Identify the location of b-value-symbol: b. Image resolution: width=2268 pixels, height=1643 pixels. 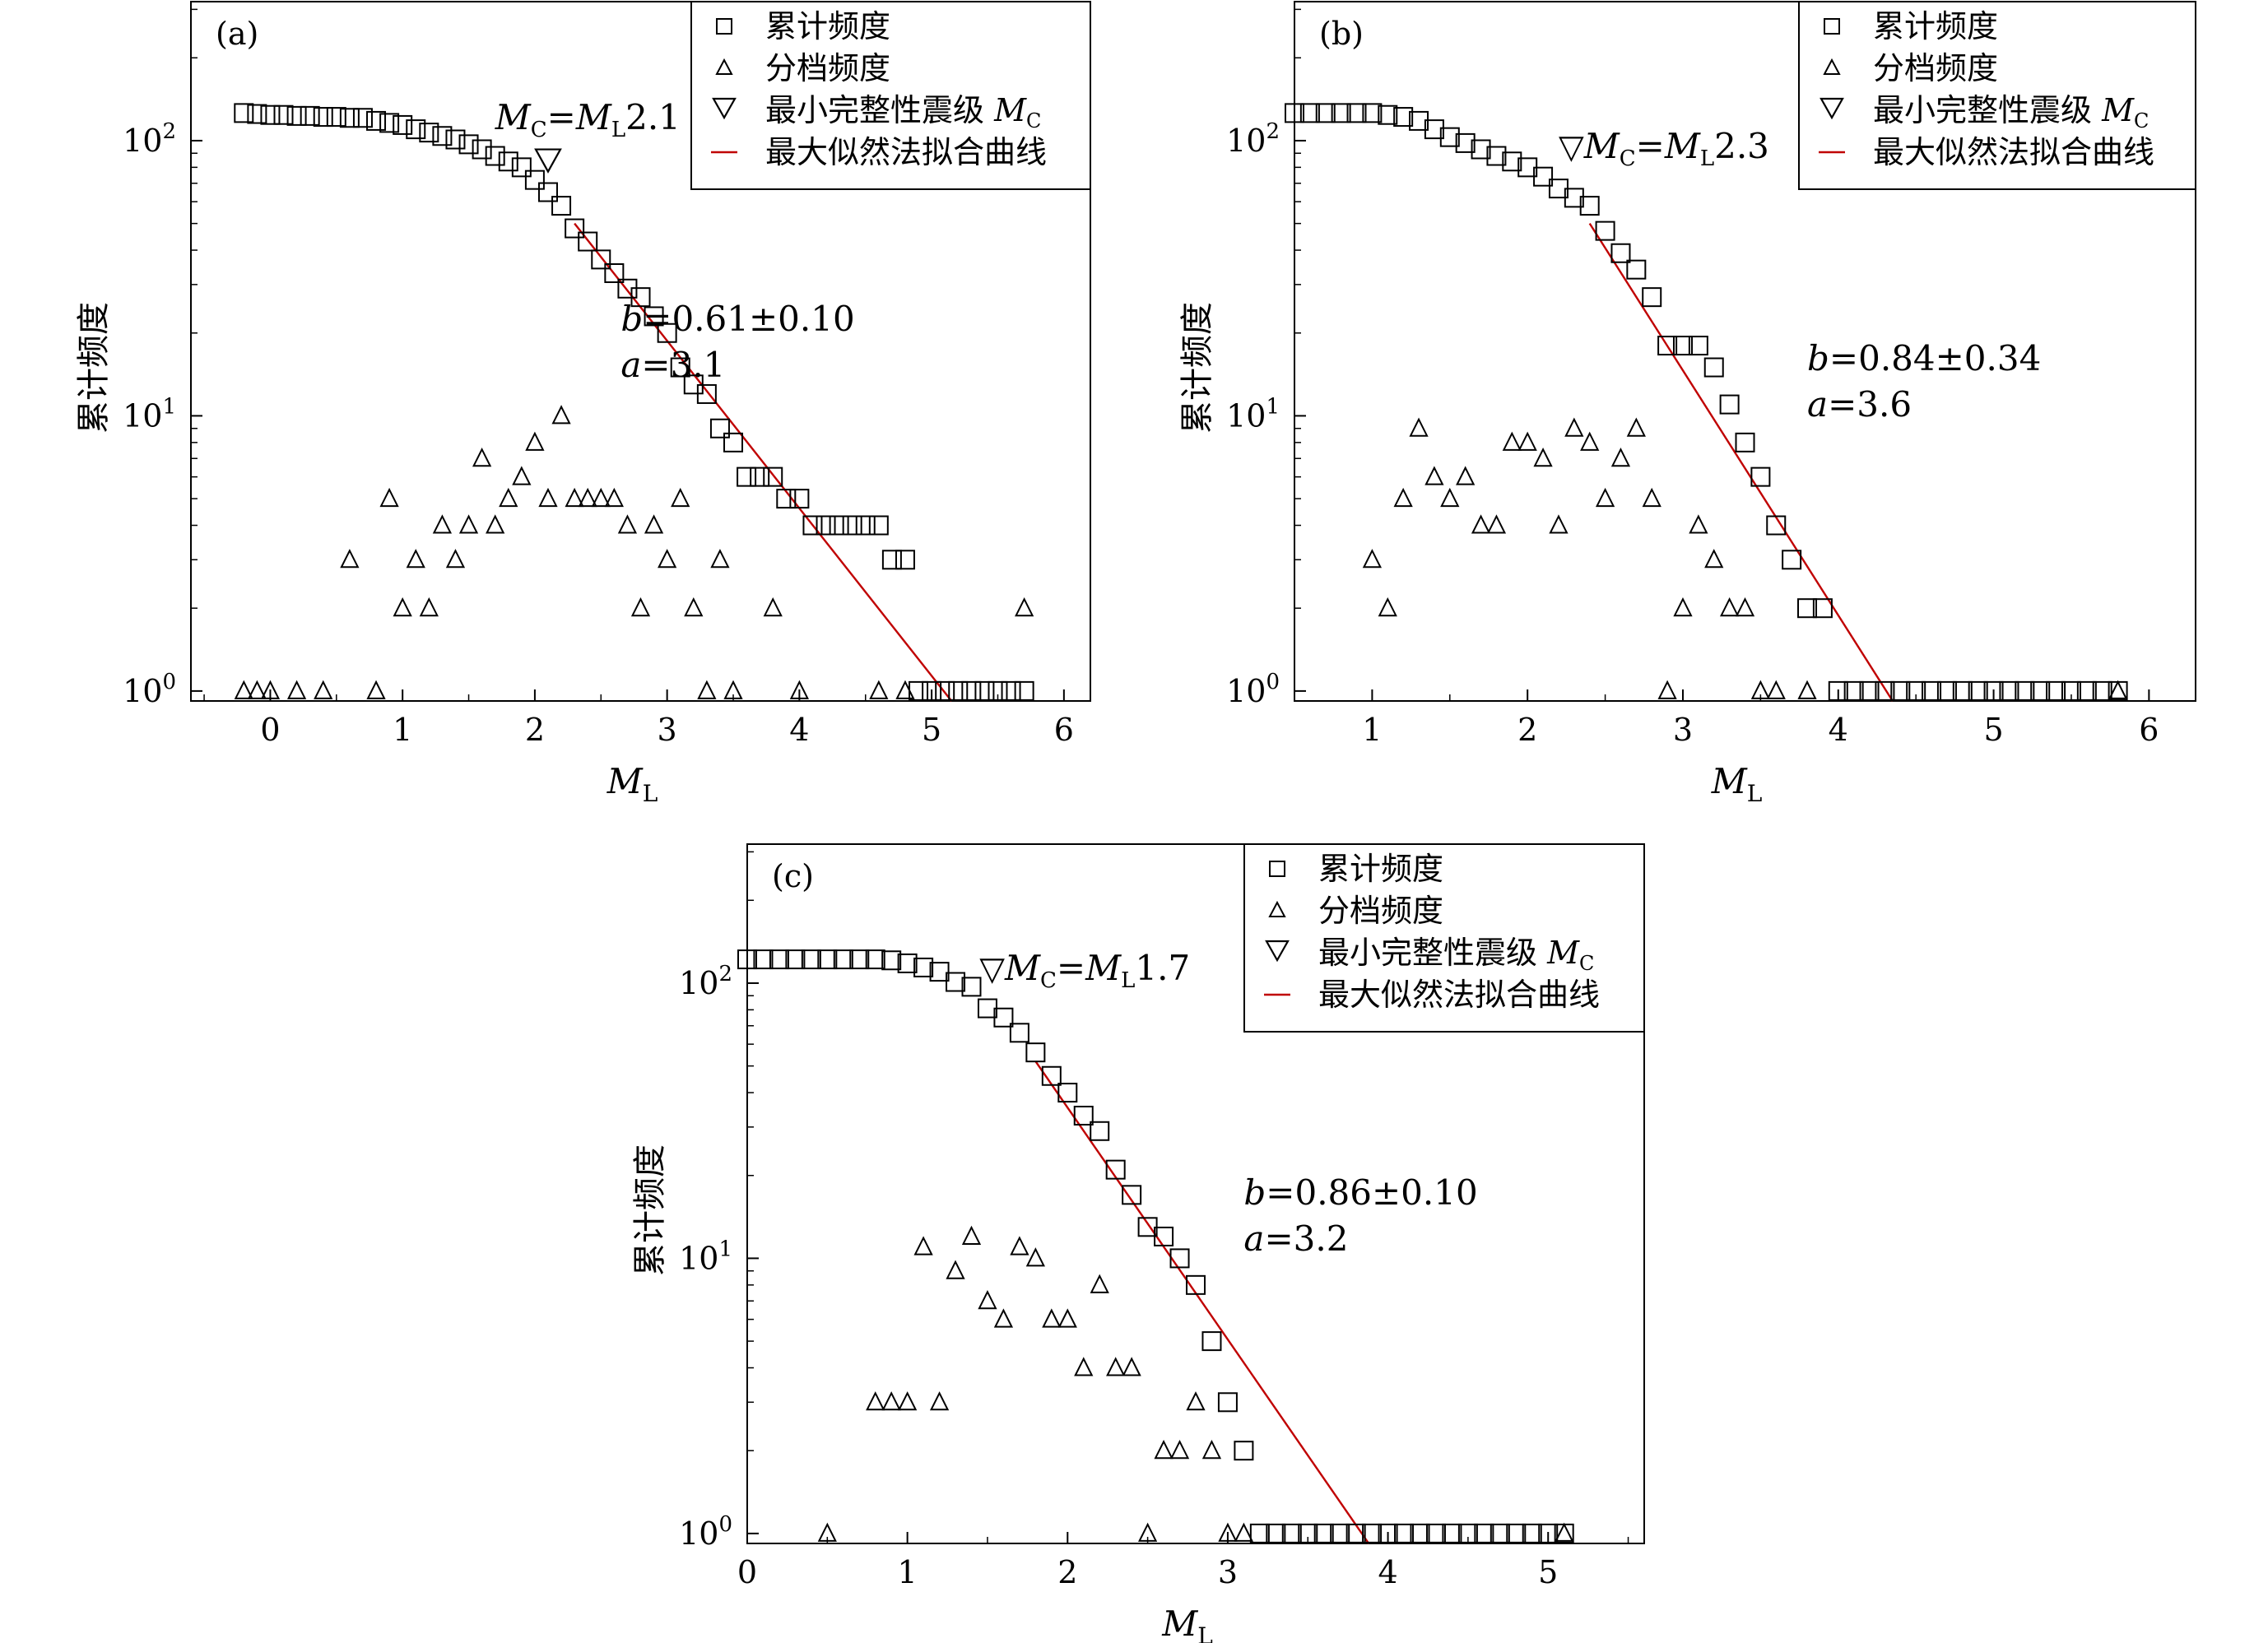
(631, 319).